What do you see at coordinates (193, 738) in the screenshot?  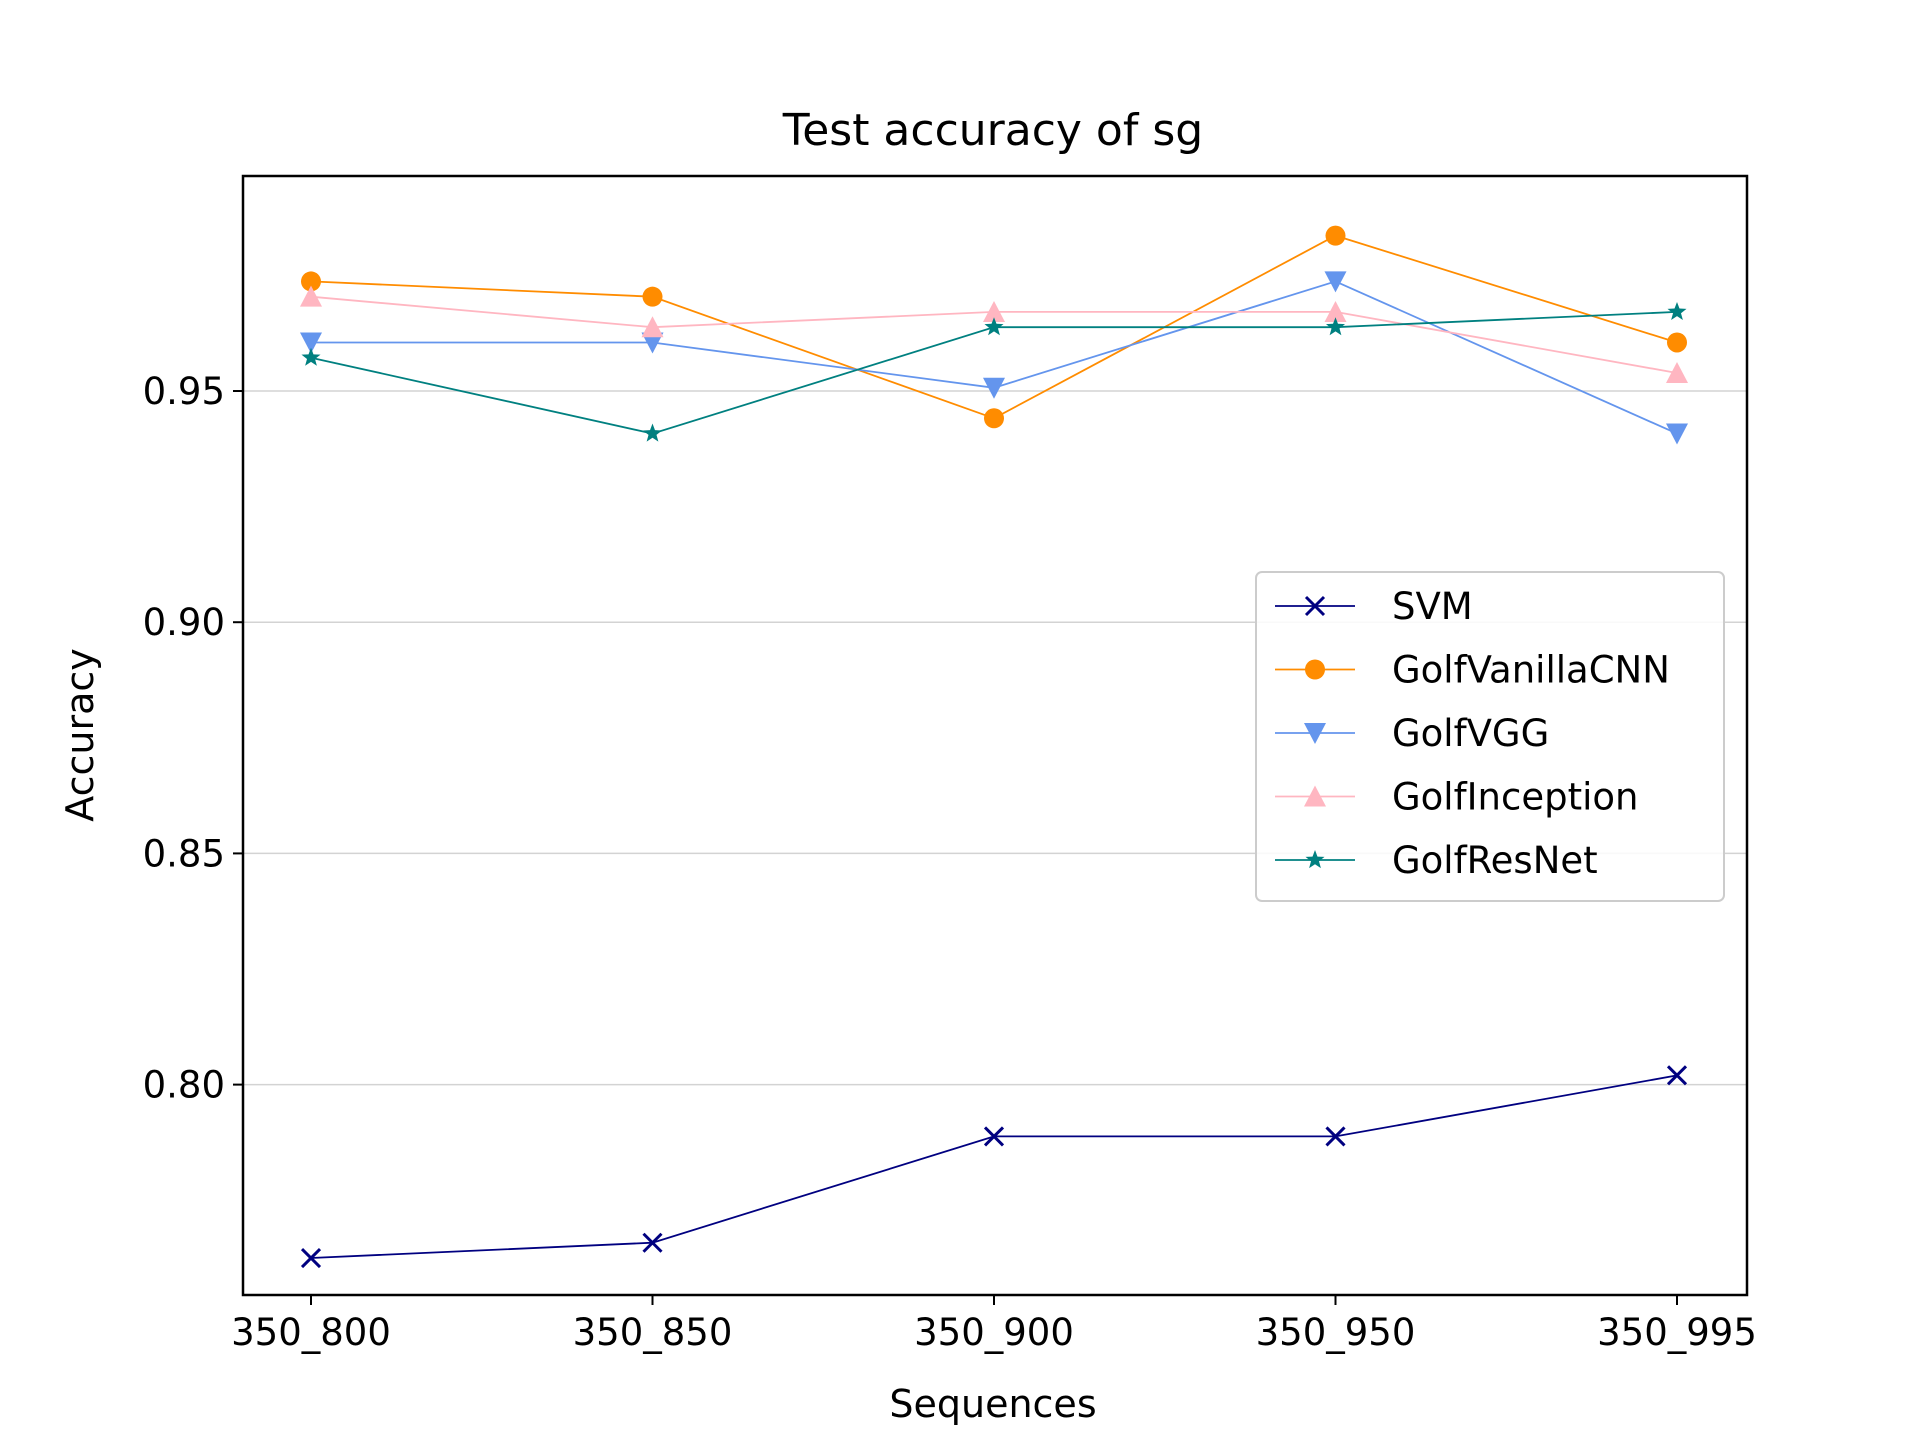 I see `y-axis-ticks: 0.80 0.85 0.90 0.95` at bounding box center [193, 738].